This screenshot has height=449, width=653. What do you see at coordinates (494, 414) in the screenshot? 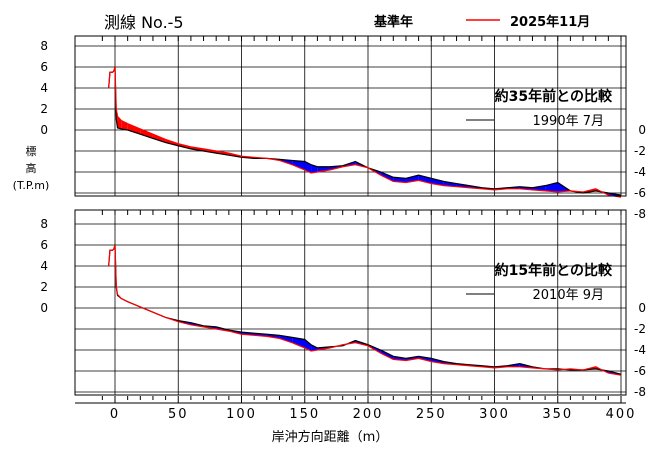
I see `x-tick-label: 300` at bounding box center [494, 414].